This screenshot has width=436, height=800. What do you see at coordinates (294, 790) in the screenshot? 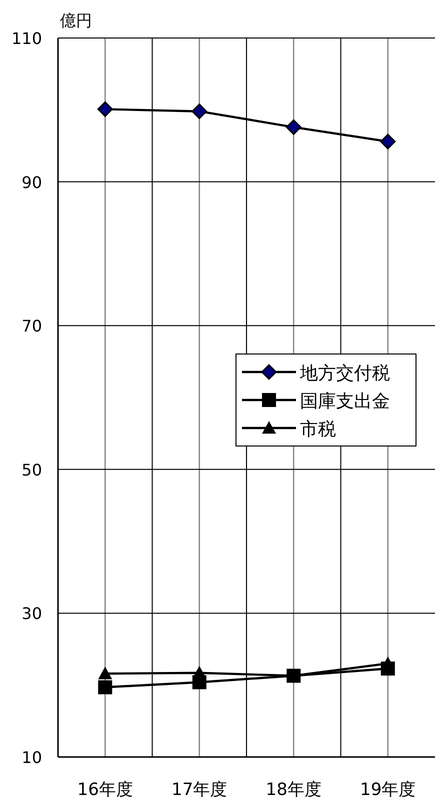
I see `x-tick-label: 18年度` at bounding box center [294, 790].